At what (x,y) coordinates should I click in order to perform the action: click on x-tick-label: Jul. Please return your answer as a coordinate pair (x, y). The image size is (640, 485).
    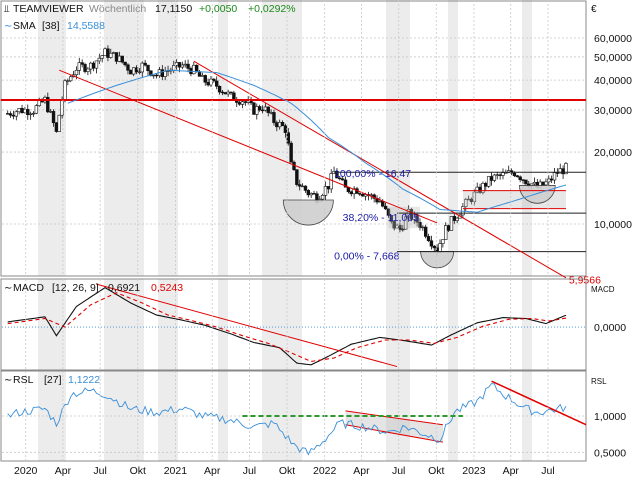
    Looking at the image, I should click on (99, 471).